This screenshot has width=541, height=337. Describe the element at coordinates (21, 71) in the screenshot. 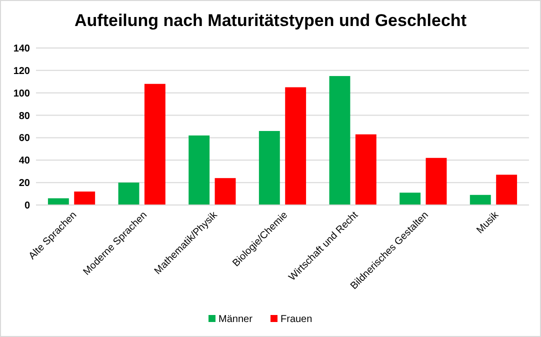

I see `y-tick-label: 120` at that location.